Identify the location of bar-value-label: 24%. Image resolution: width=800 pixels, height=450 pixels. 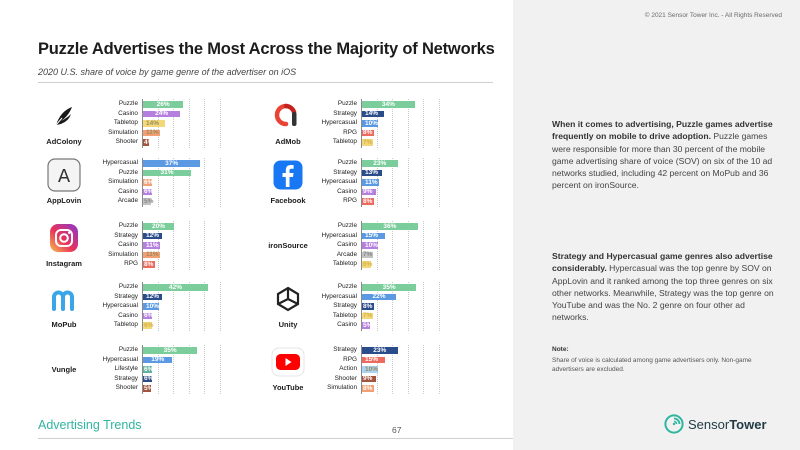
(162, 114).